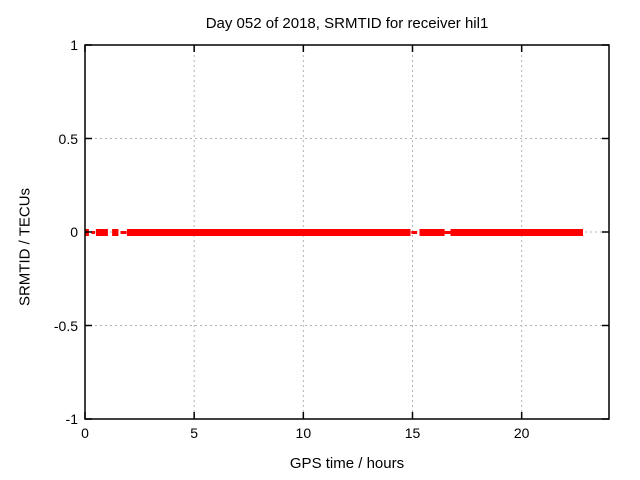 The height and width of the screenshot is (480, 640). What do you see at coordinates (74, 45) in the screenshot?
I see `y-tick-label: 1` at bounding box center [74, 45].